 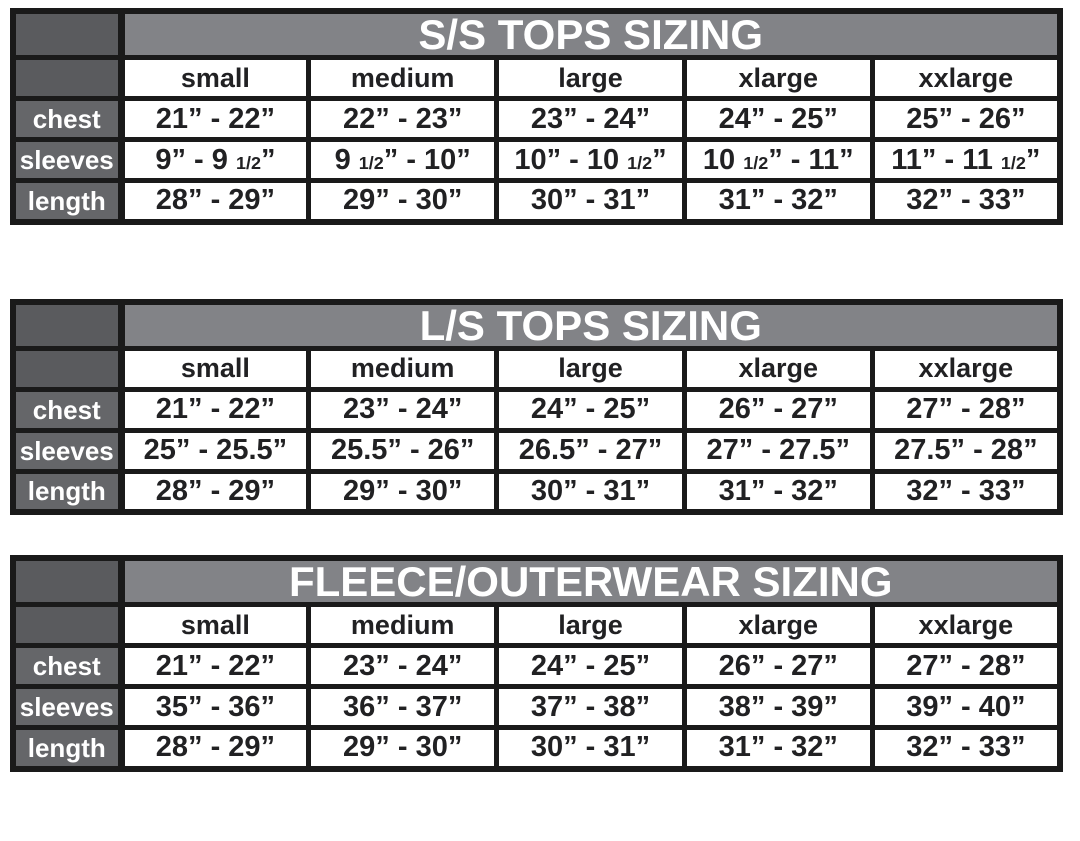 I want to click on size-value-cell: 38” - 39”, so click(x=778, y=707).